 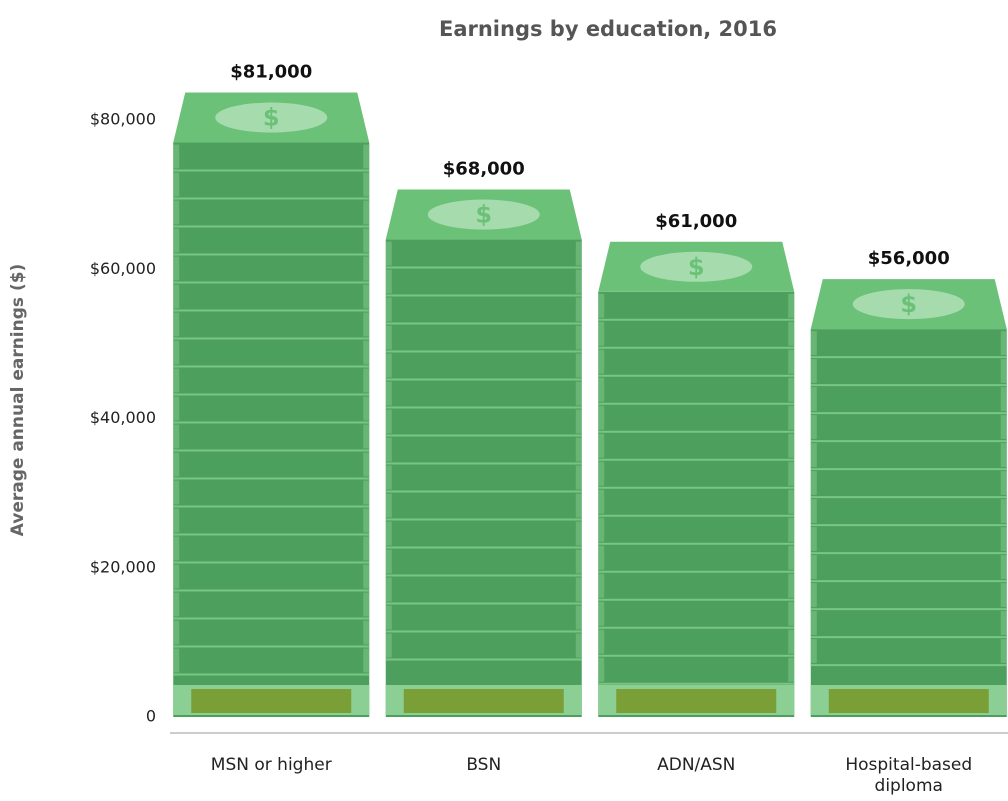 I want to click on value-label: $61,000, so click(x=696, y=221).